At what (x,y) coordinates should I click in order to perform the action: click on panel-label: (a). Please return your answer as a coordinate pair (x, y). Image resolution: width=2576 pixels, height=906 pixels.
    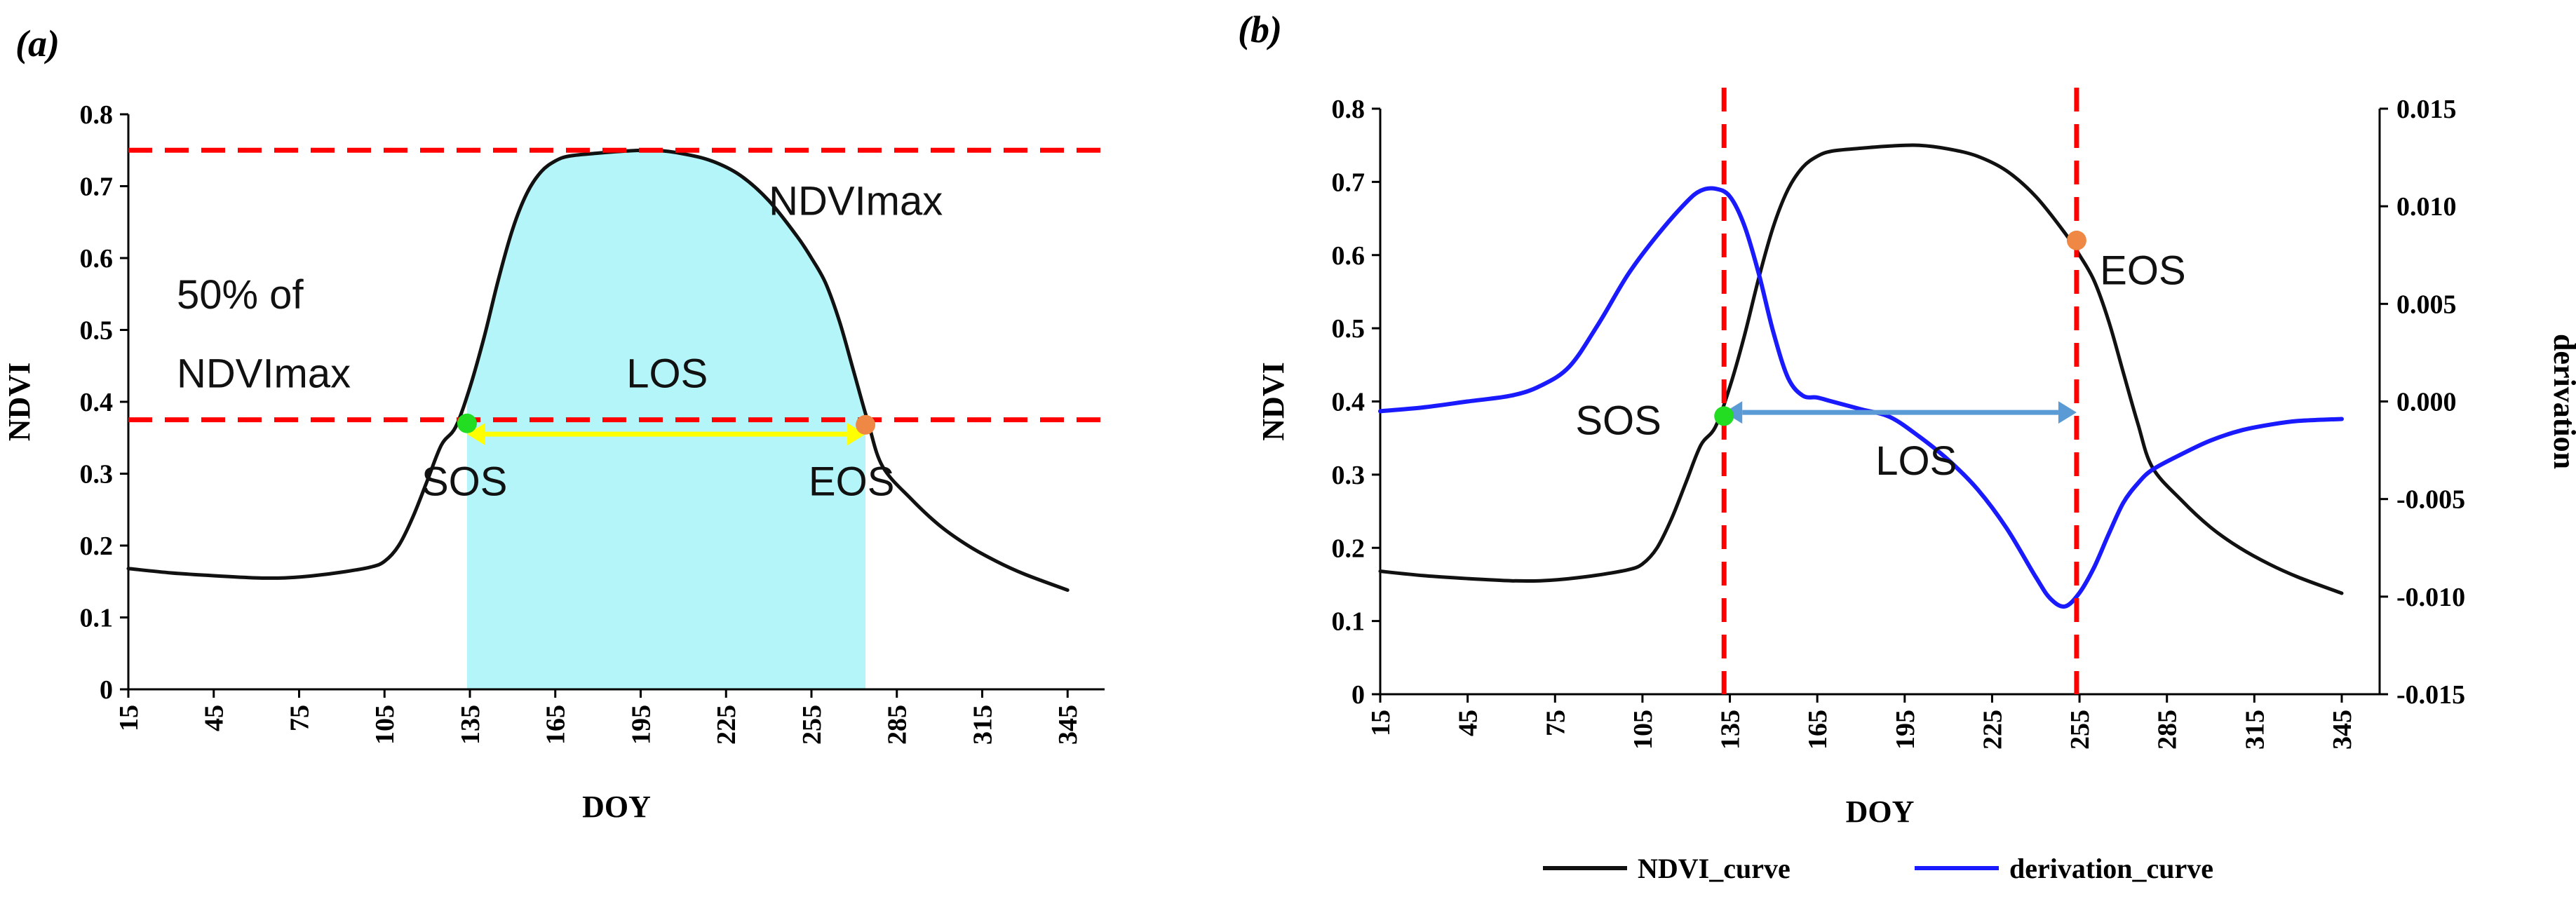
    Looking at the image, I should click on (37, 43).